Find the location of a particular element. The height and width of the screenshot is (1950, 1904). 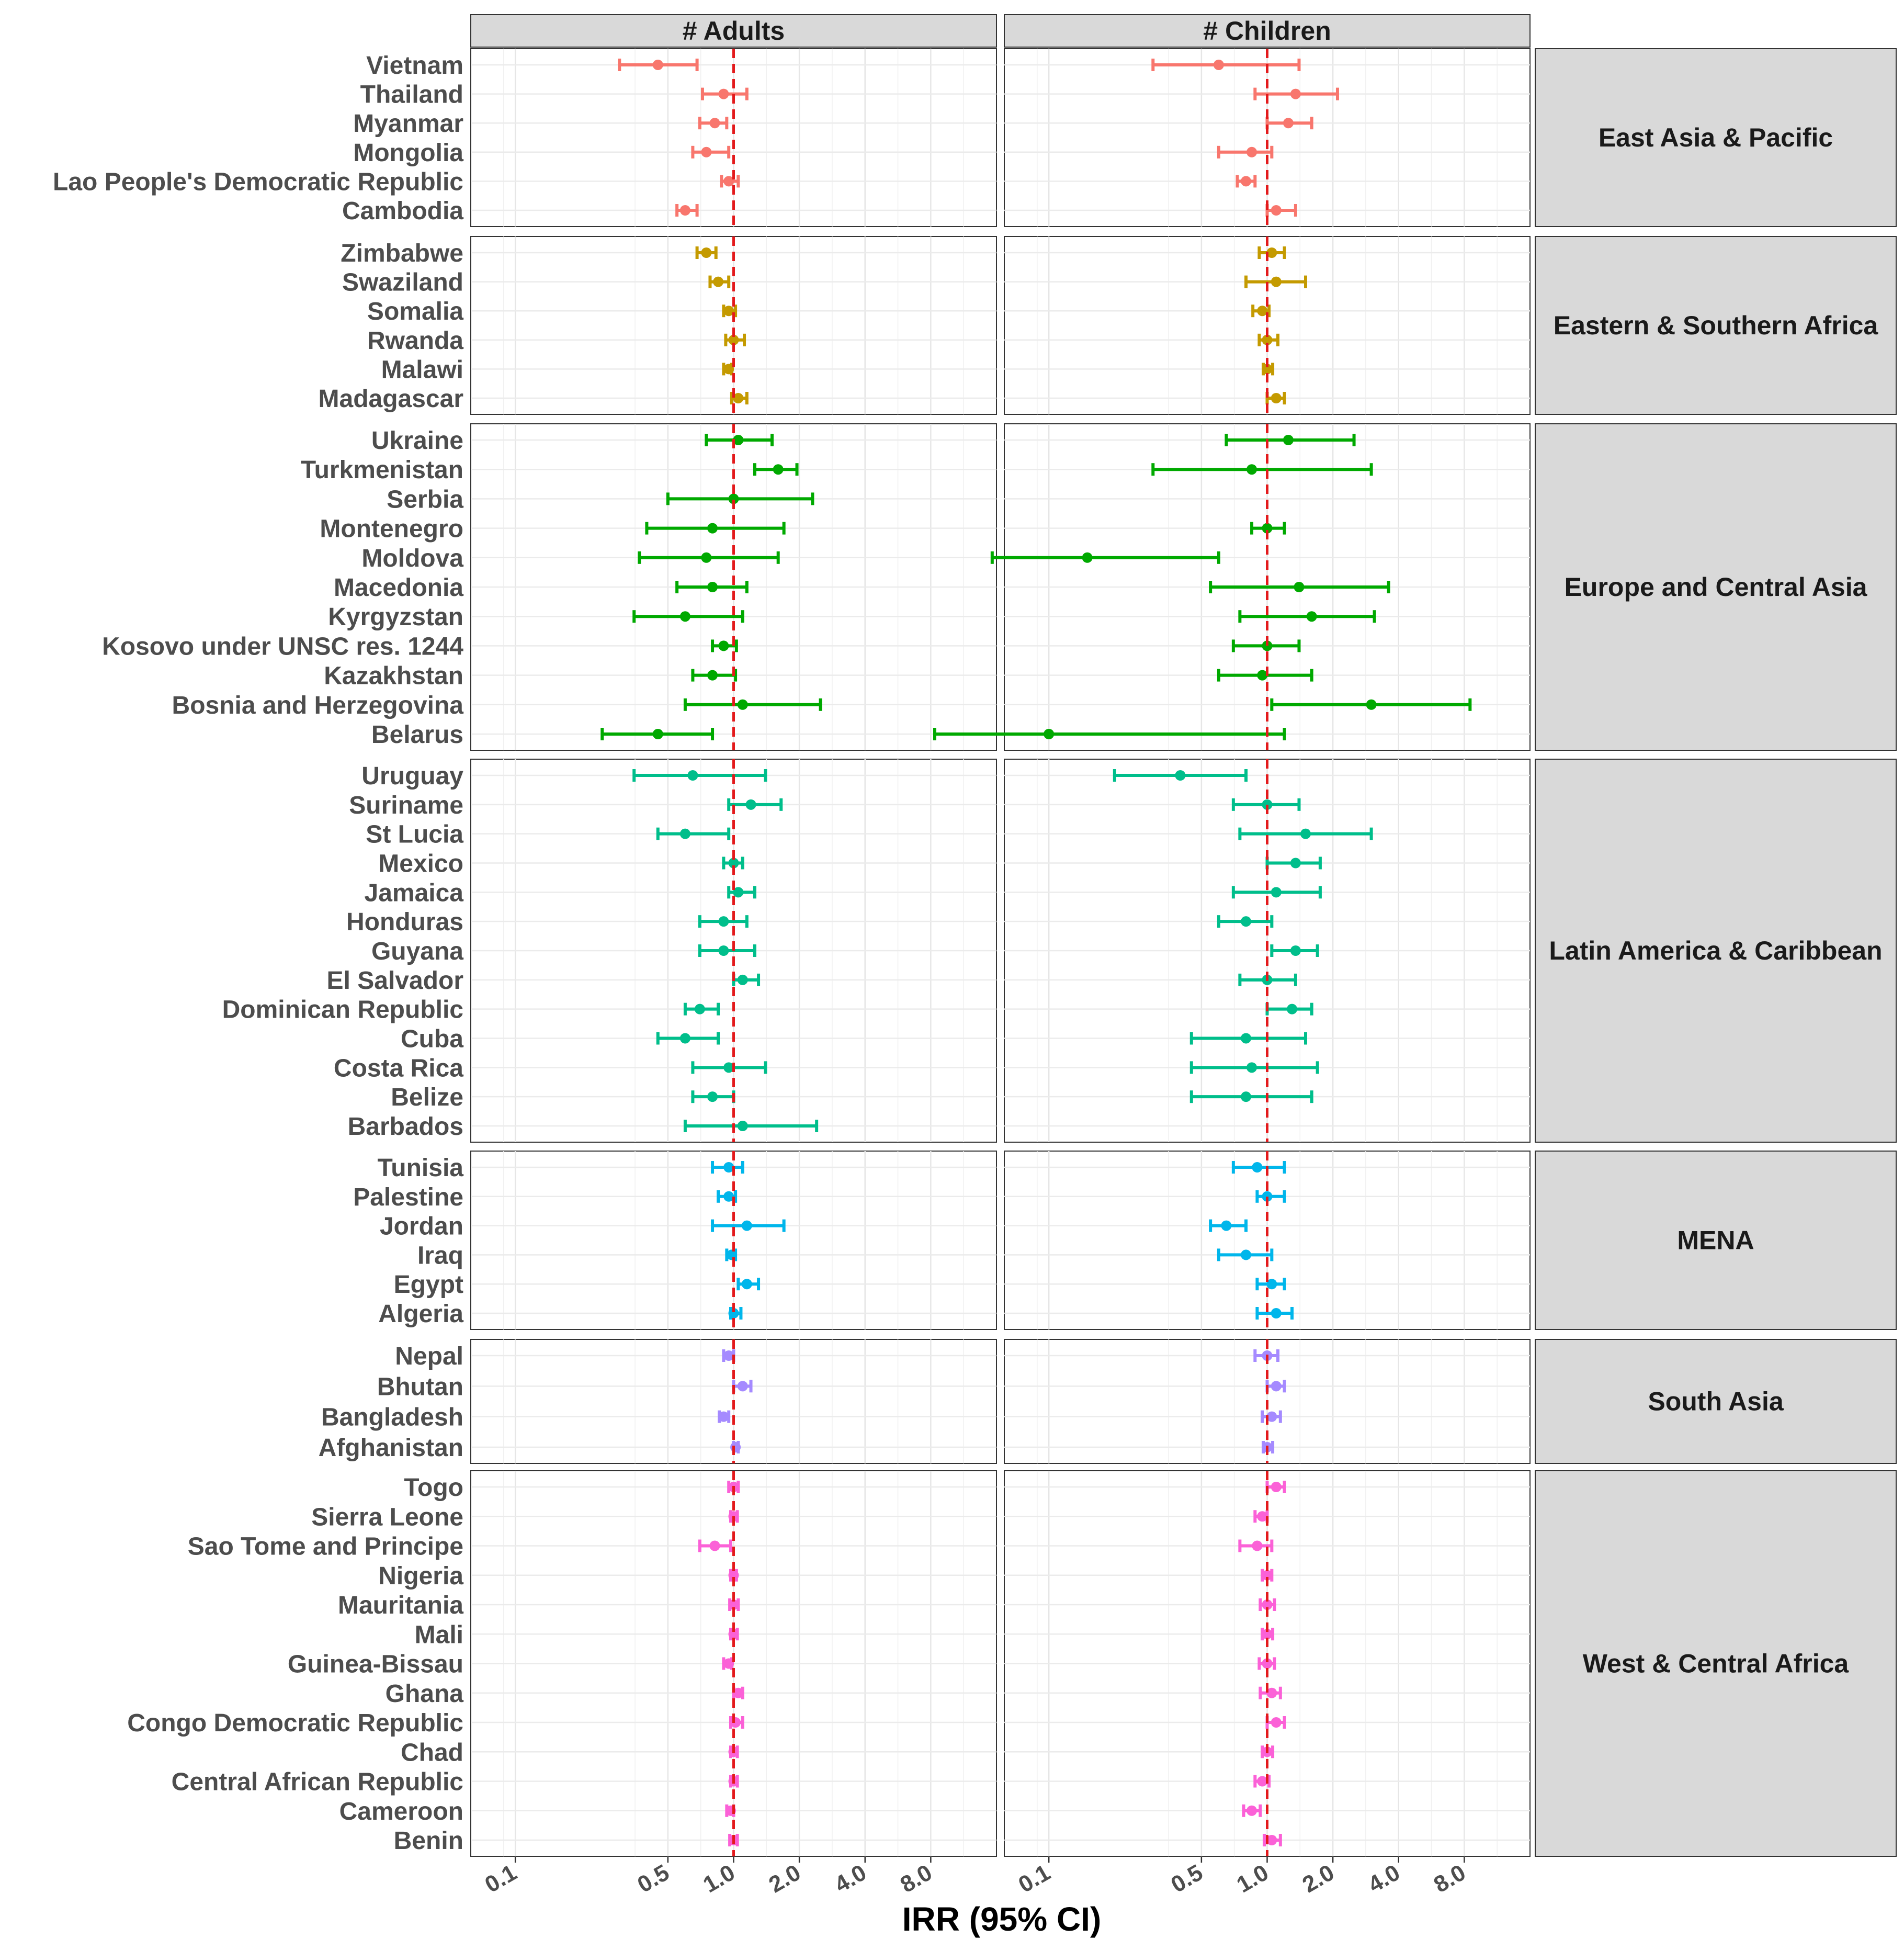

column-header-children is located at coordinates (1267, 31).